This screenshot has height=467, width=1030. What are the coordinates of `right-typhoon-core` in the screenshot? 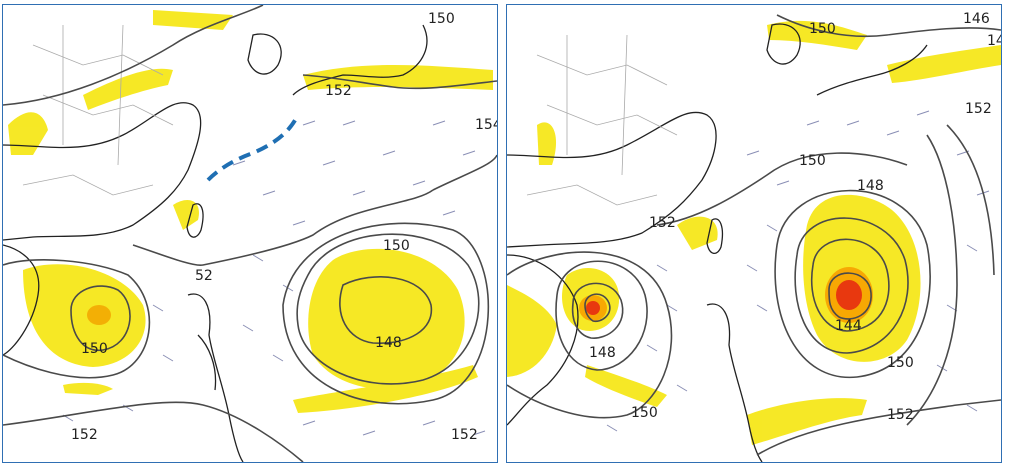 It's located at (849, 295).